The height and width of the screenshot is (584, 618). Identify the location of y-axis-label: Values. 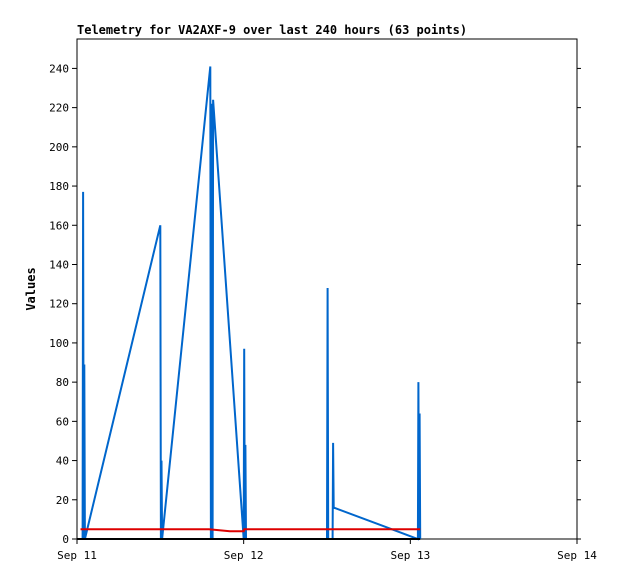
(31, 288).